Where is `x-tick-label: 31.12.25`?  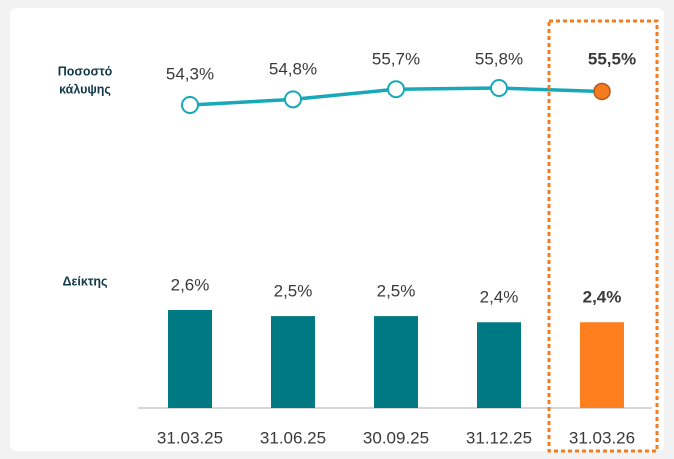 x-tick-label: 31.12.25 is located at coordinates (499, 437).